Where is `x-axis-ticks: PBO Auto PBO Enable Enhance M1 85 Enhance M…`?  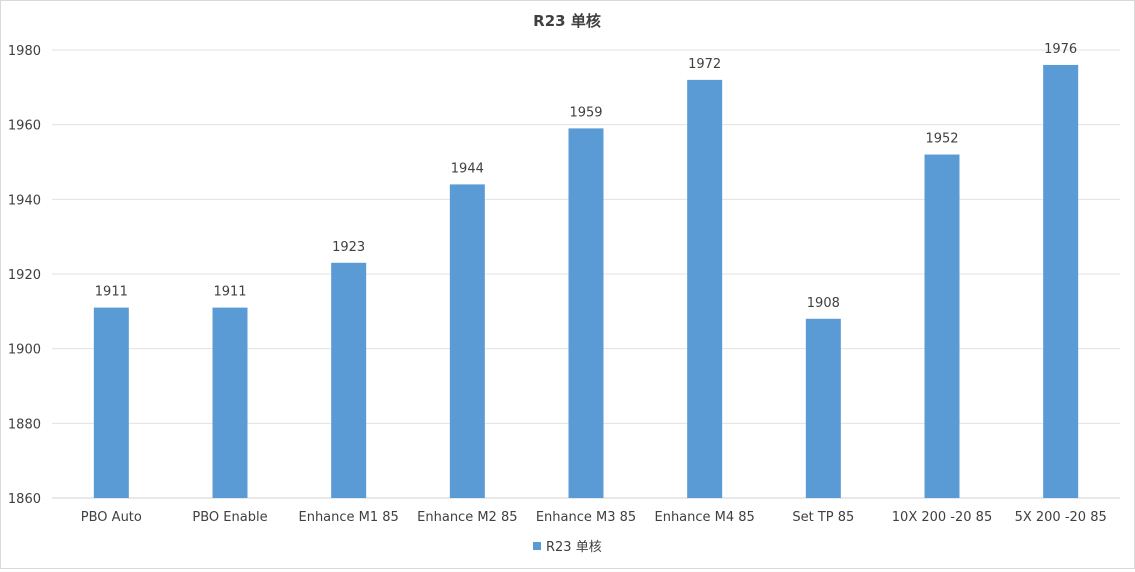
x-axis-ticks: PBO Auto PBO Enable Enhance M1 85 Enhance M… is located at coordinates (594, 517).